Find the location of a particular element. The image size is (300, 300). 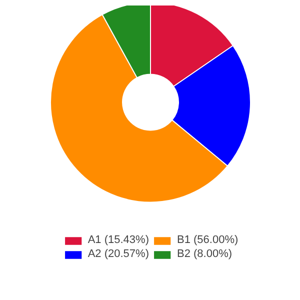

legend-label: A1 (15.43%) is located at coordinates (118, 240).